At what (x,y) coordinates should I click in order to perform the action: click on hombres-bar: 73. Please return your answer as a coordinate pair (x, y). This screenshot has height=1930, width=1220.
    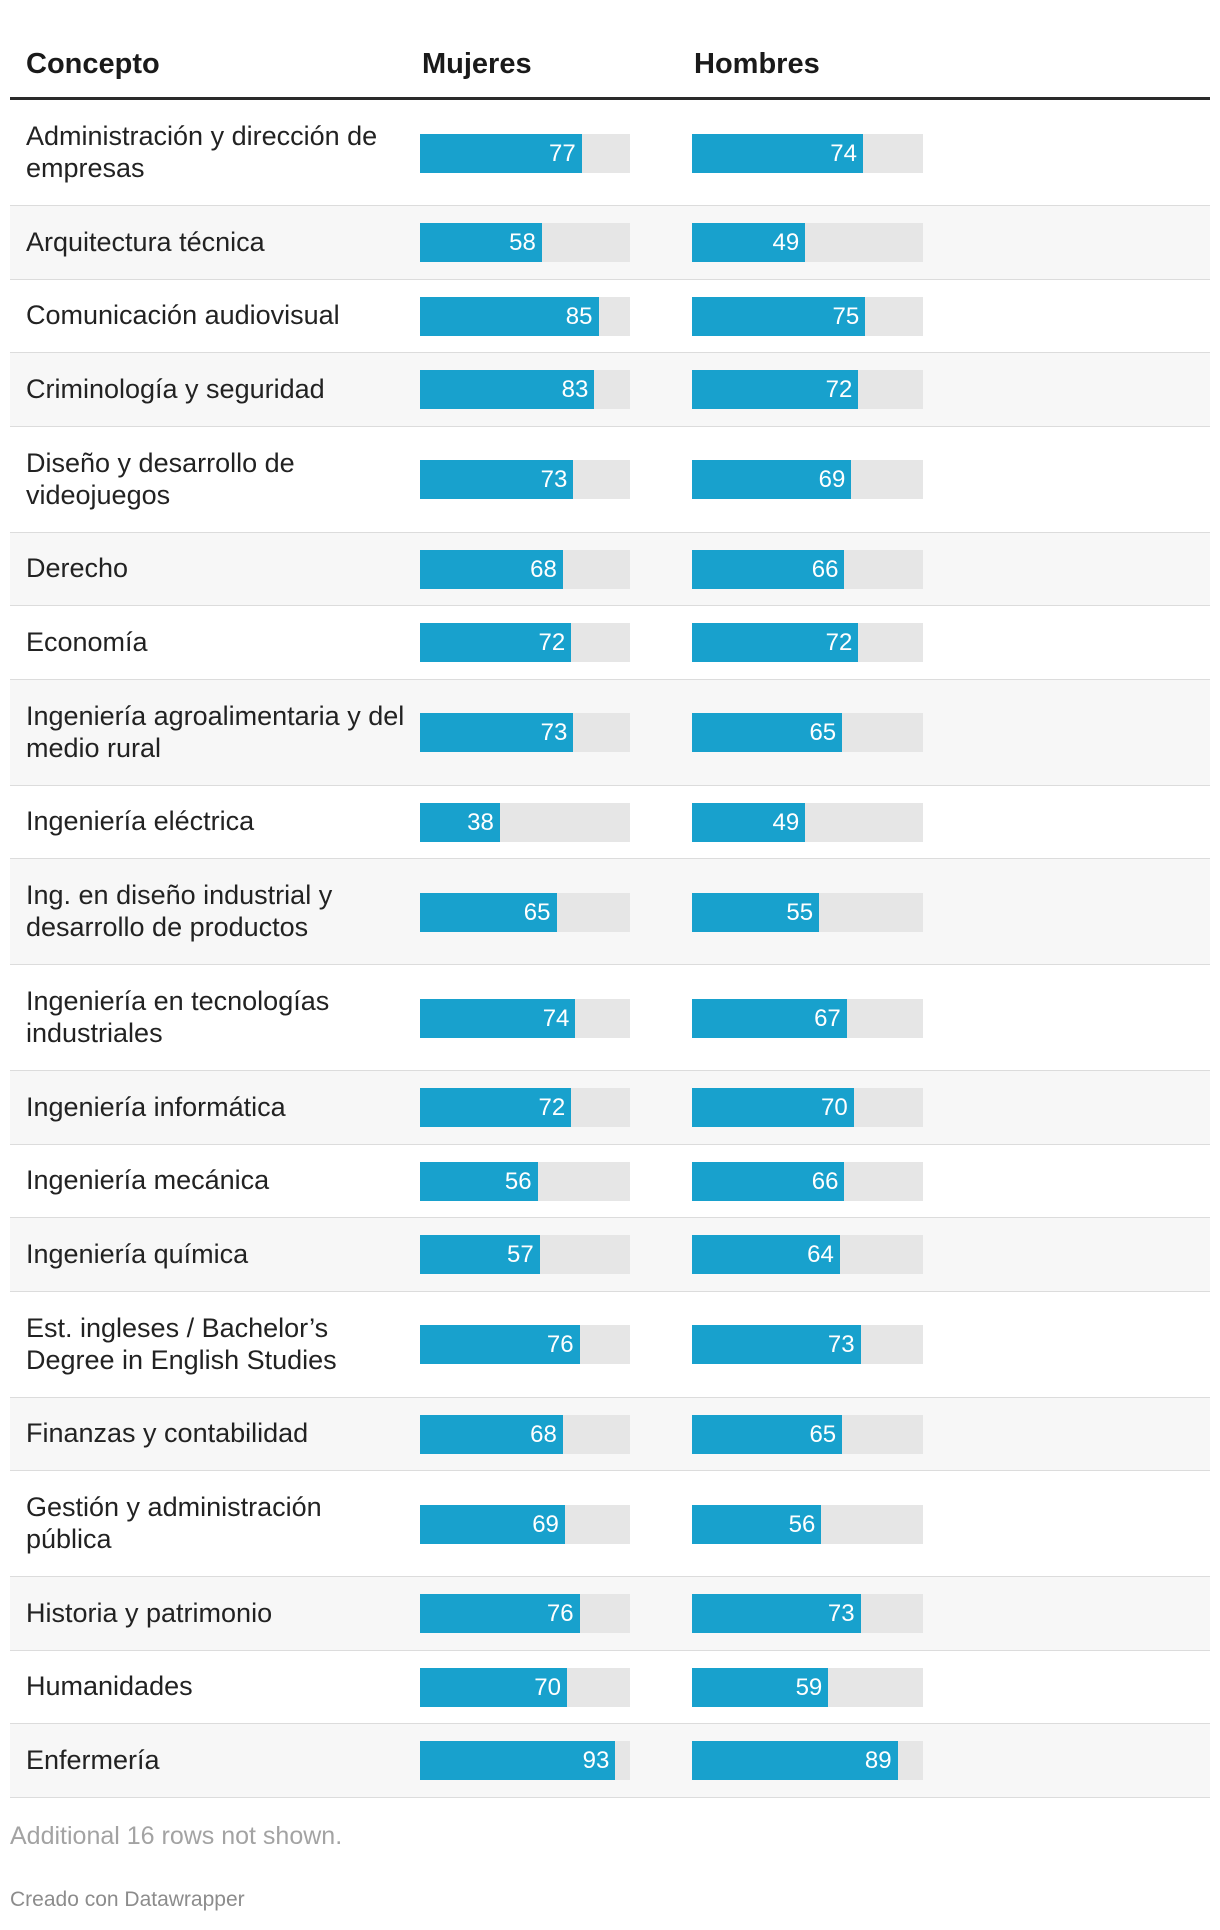
    Looking at the image, I should click on (776, 1344).